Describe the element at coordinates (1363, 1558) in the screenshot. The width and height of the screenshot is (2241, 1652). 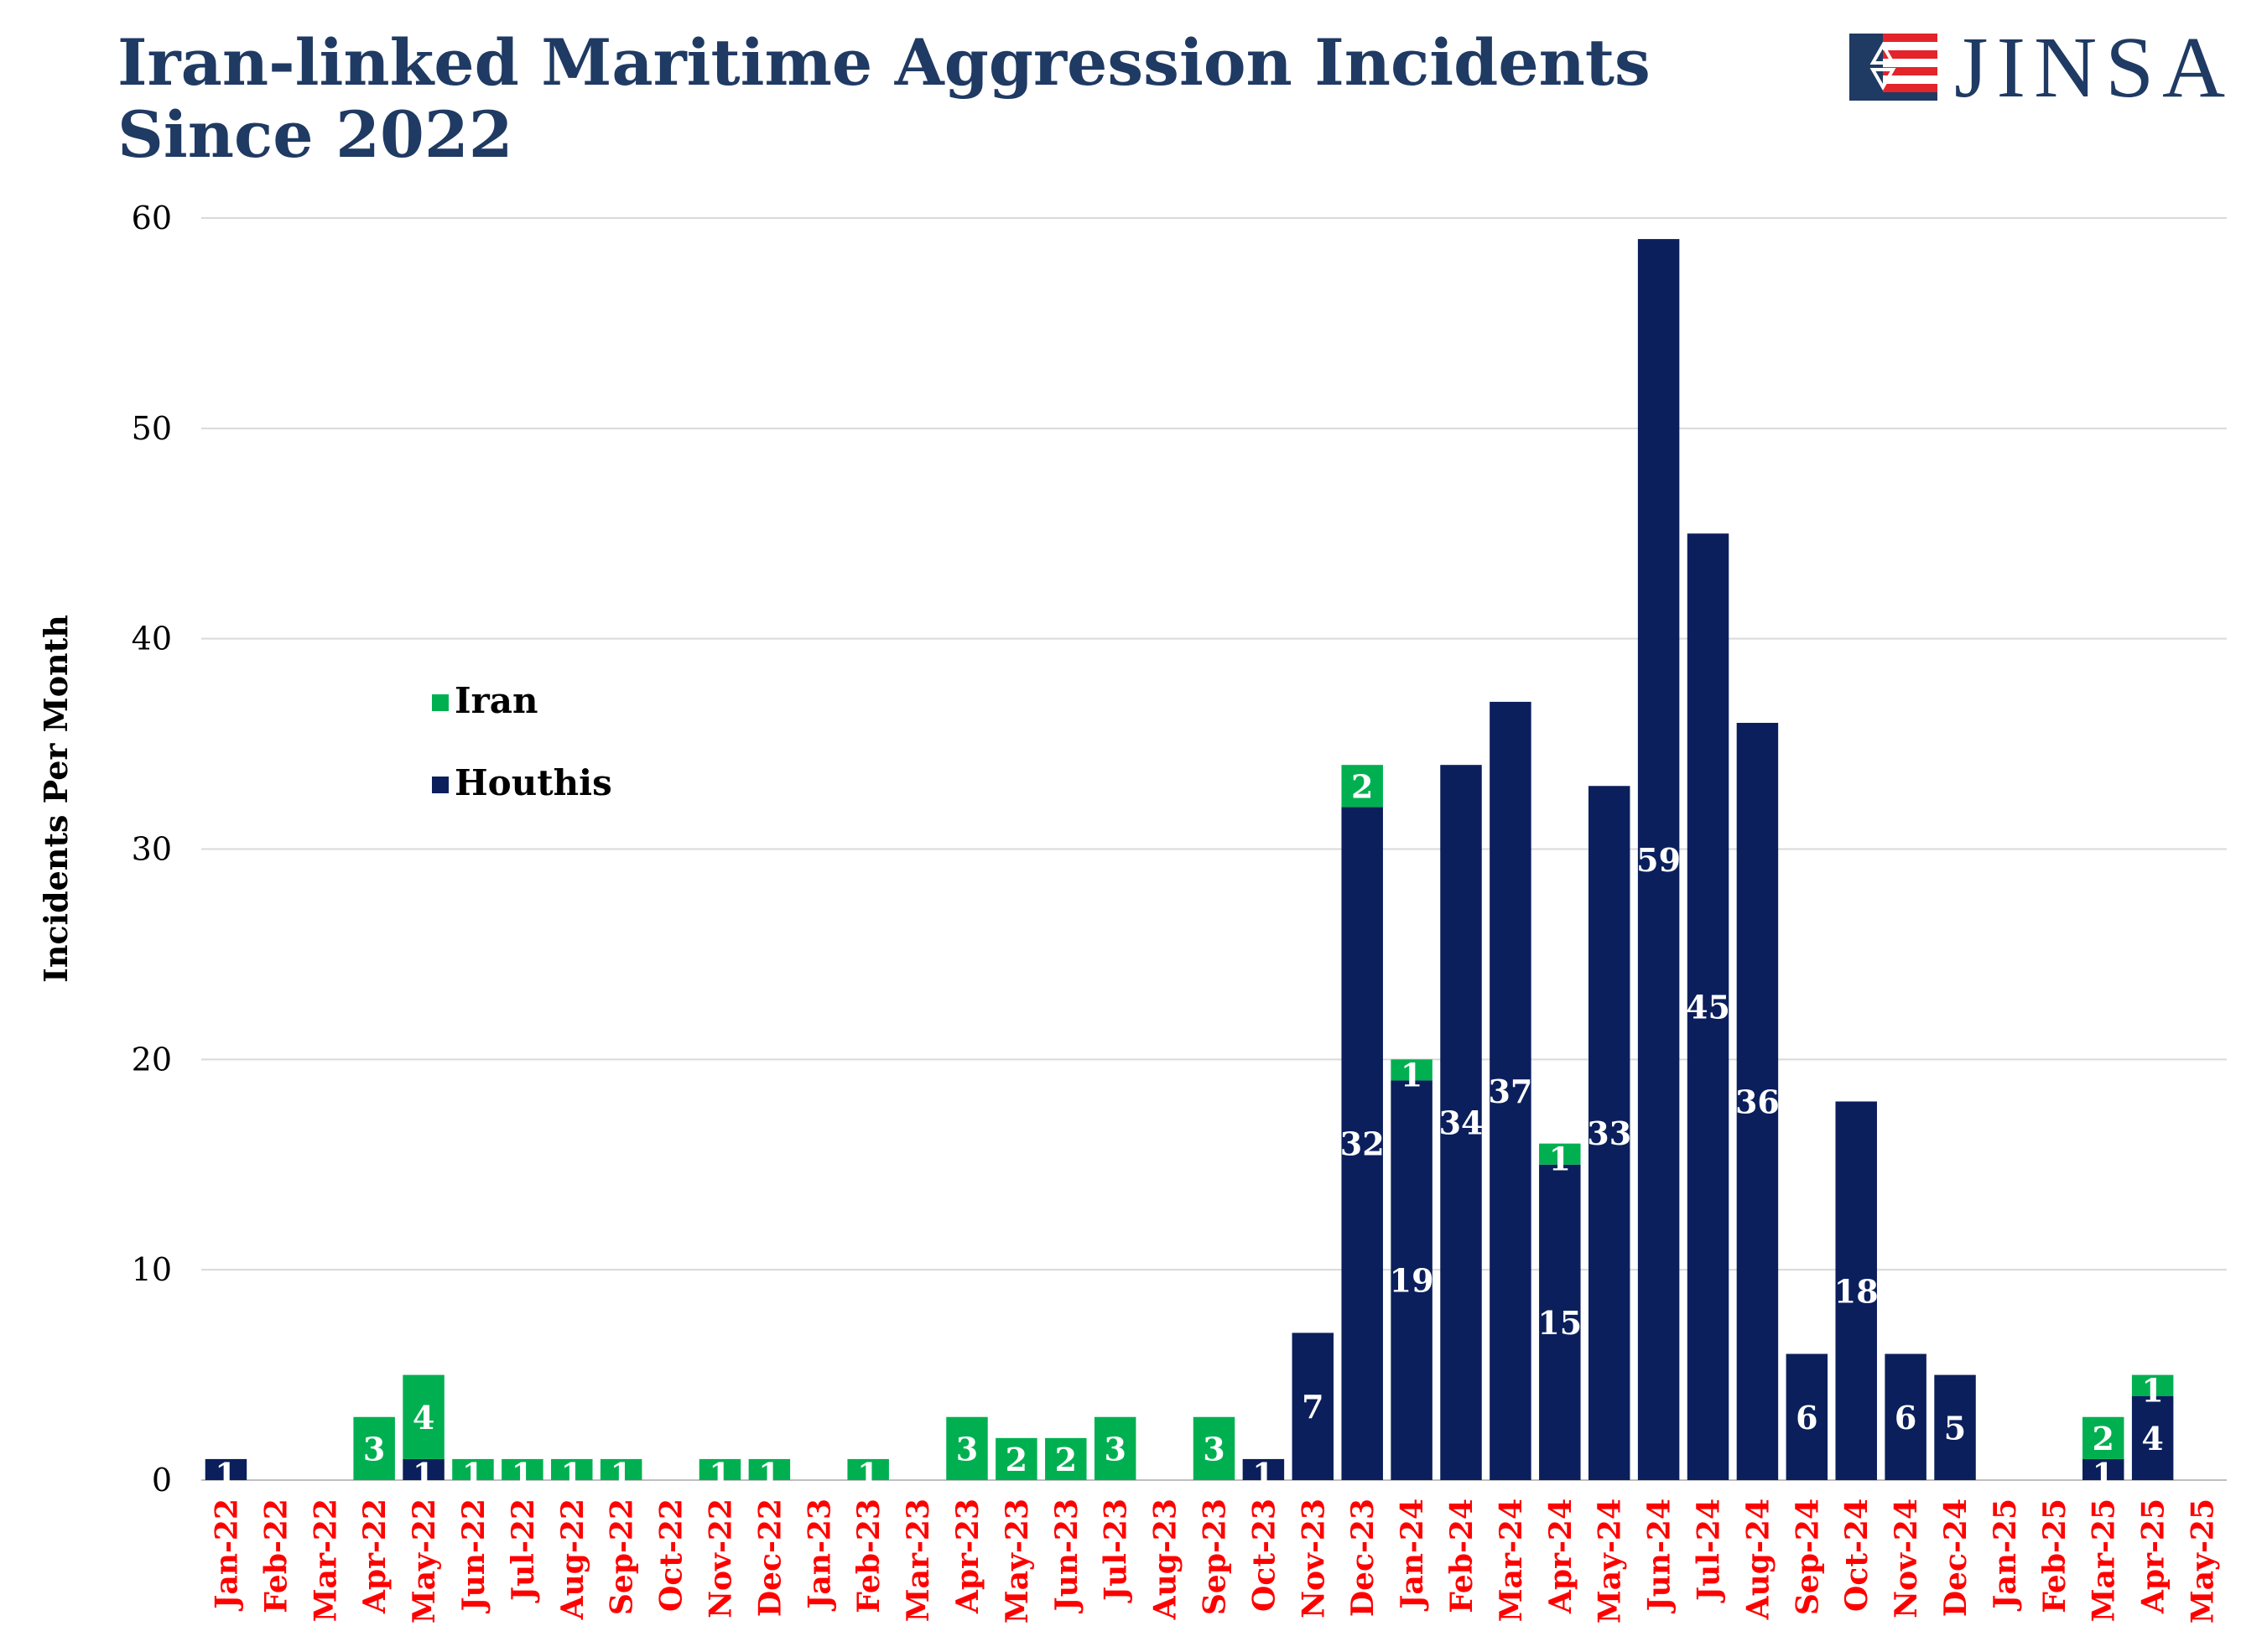
I see `x-tick-label: Dec-23` at that location.